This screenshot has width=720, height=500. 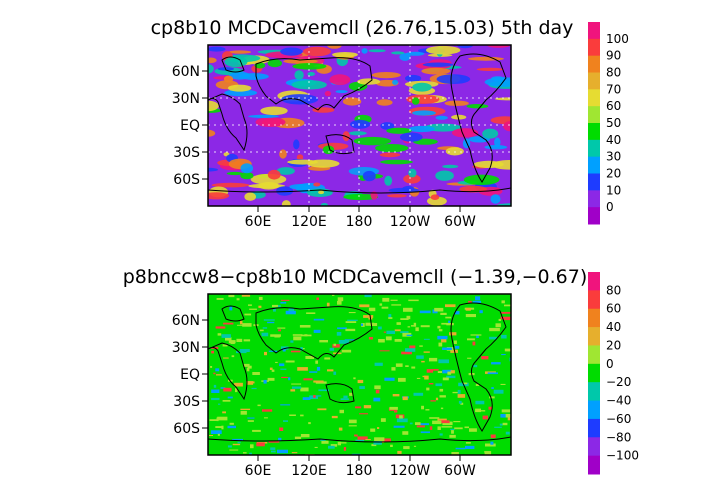 I want to click on panel-2-lat-tick-label: 30N, so click(x=186, y=348).